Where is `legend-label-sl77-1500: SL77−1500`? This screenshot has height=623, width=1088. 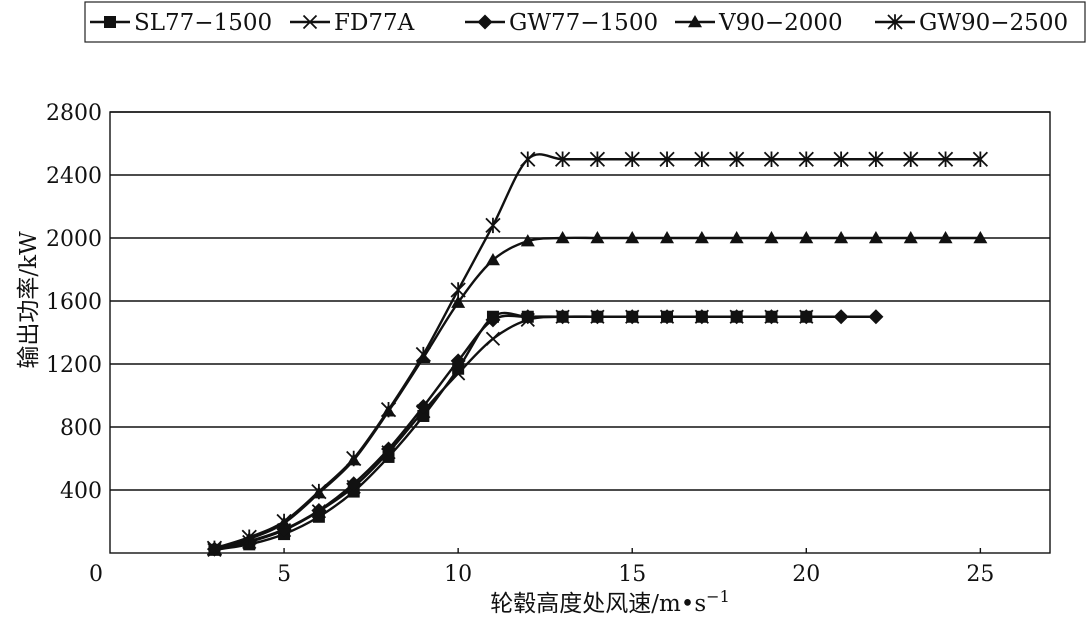 legend-label-sl77-1500: SL77−1500 is located at coordinates (203, 23).